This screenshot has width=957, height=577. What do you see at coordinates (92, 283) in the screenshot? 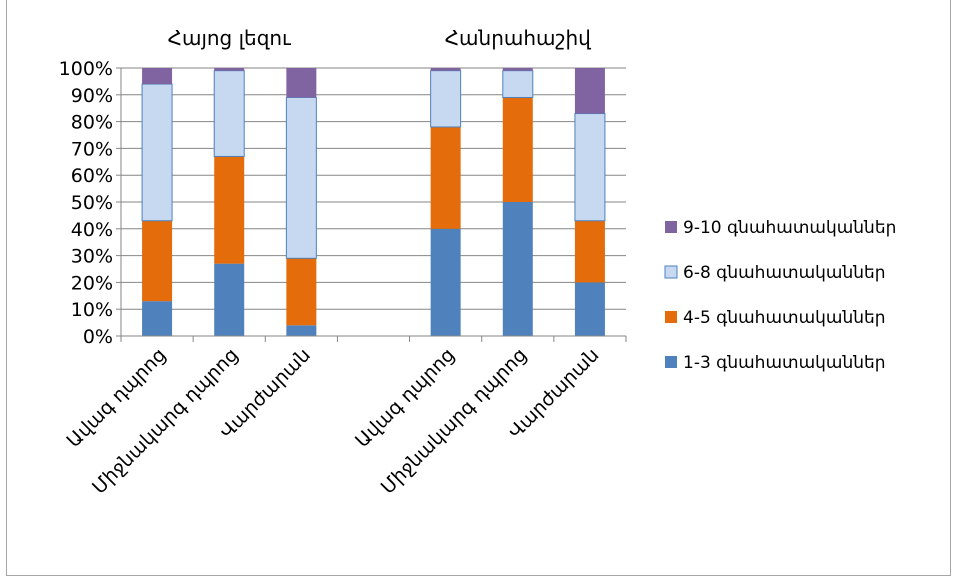
I see `y-tick-label: 20%` at bounding box center [92, 283].